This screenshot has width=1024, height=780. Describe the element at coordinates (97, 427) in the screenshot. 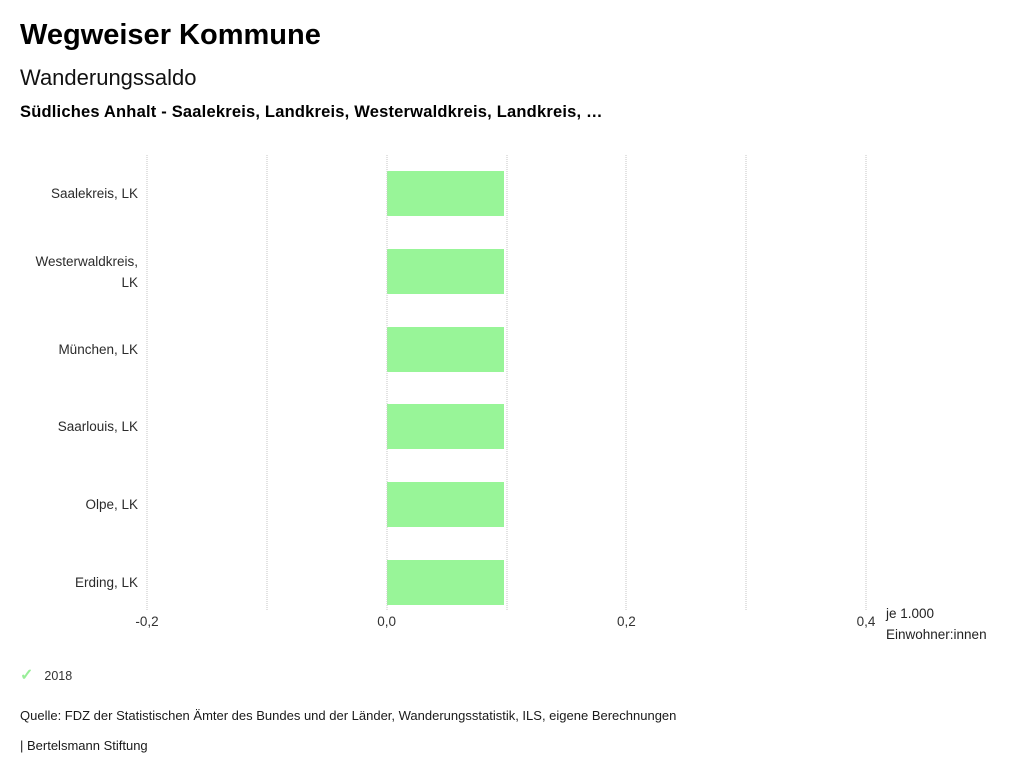

I see `y-axis-label: Saarlouis, LK` at that location.